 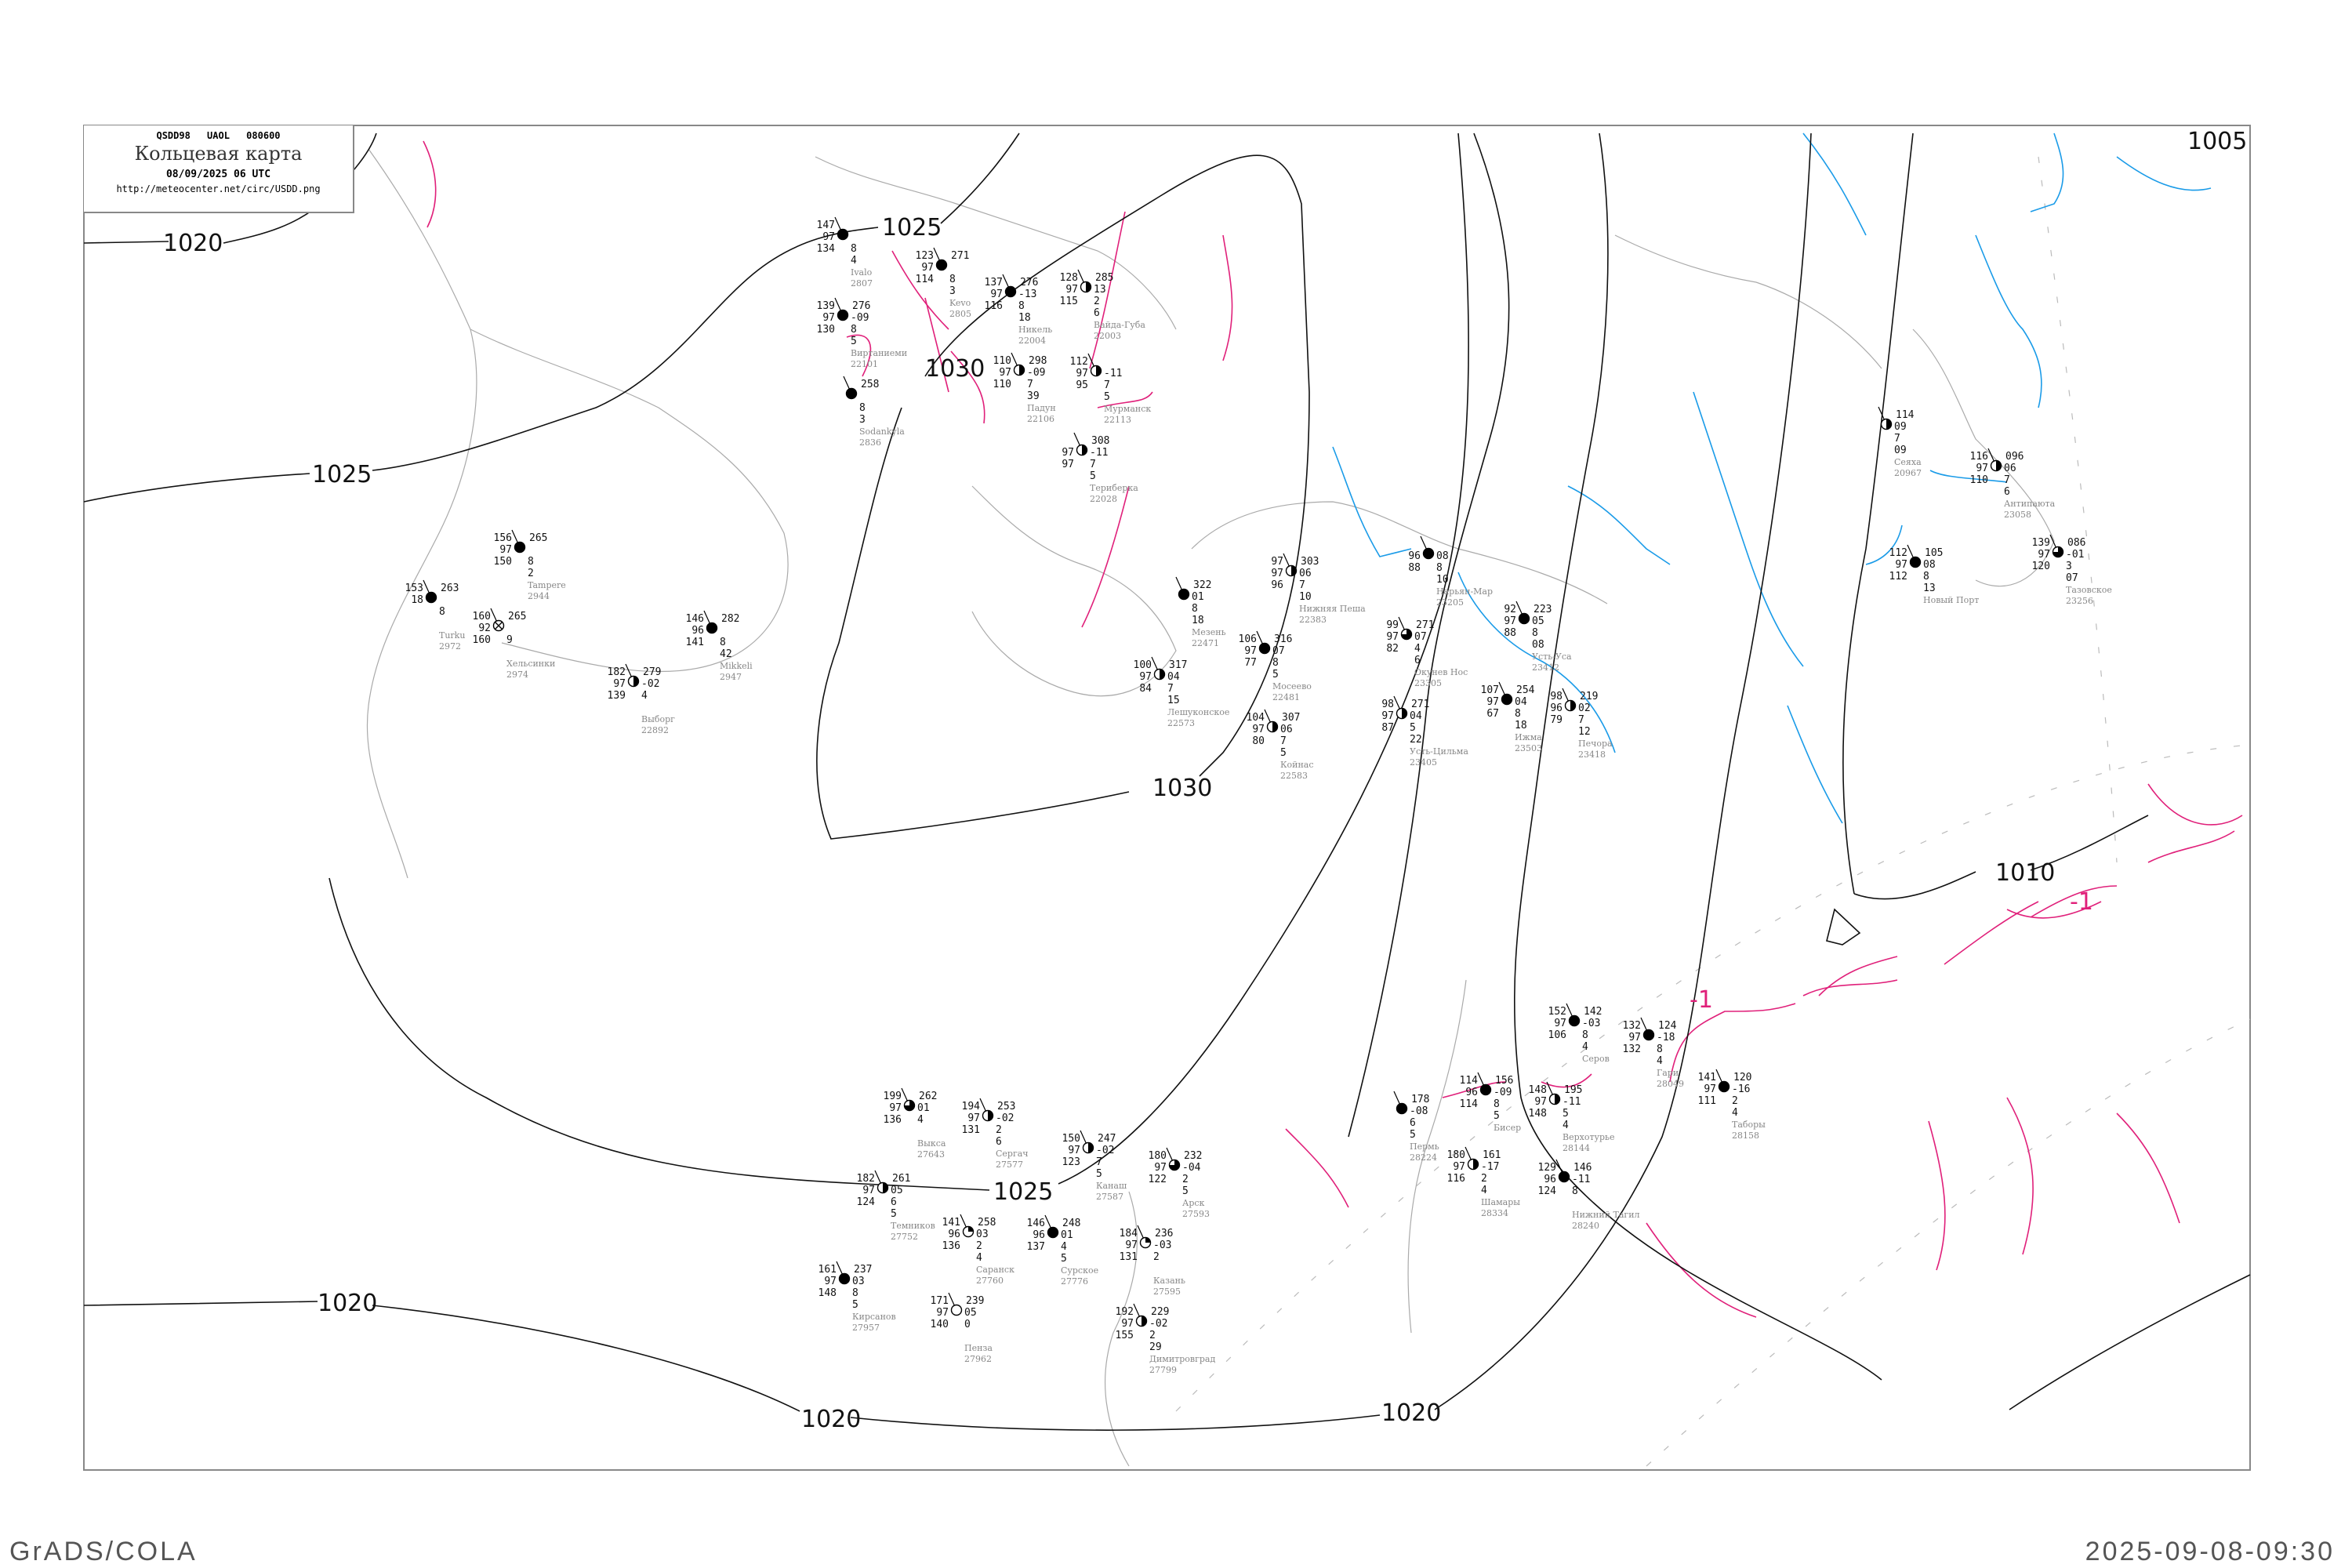 I want to click on station-cloud-height: 4, so click(x=979, y=1258).